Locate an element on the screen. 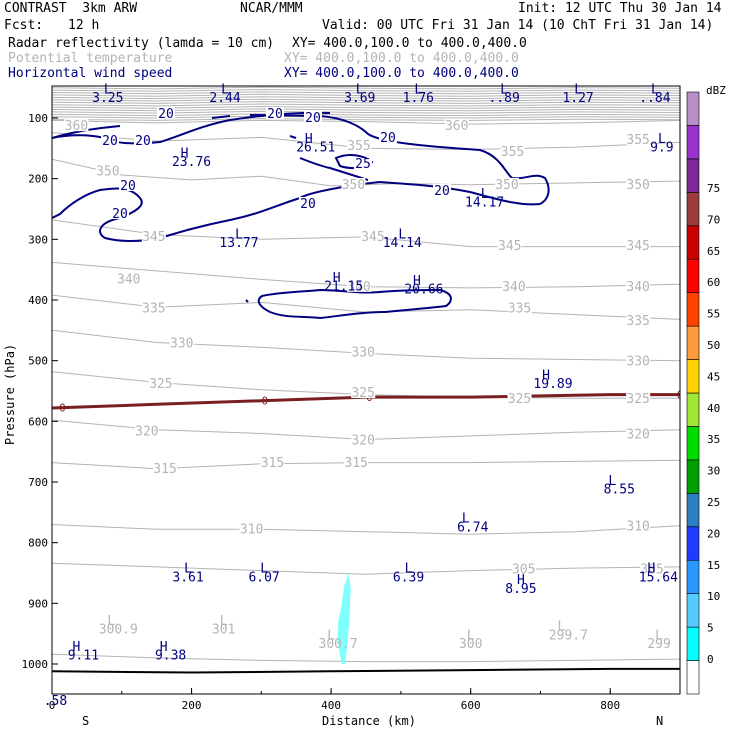 The image size is (740, 740). theta-label: 310 is located at coordinates (251, 530).